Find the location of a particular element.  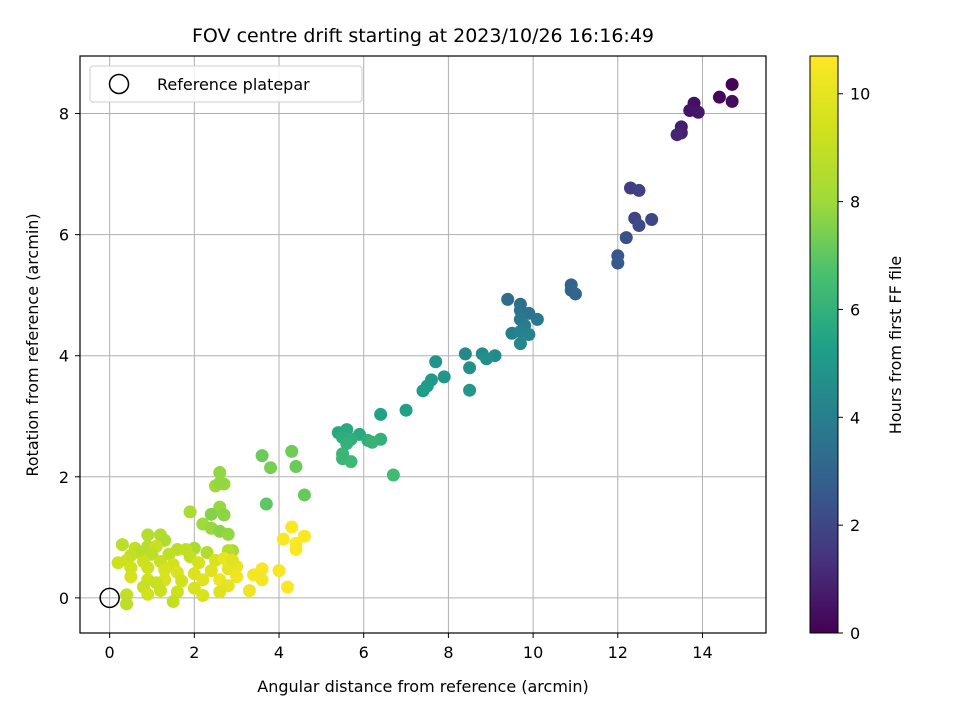

colorbar-tick-label: 2 is located at coordinates (855, 525).